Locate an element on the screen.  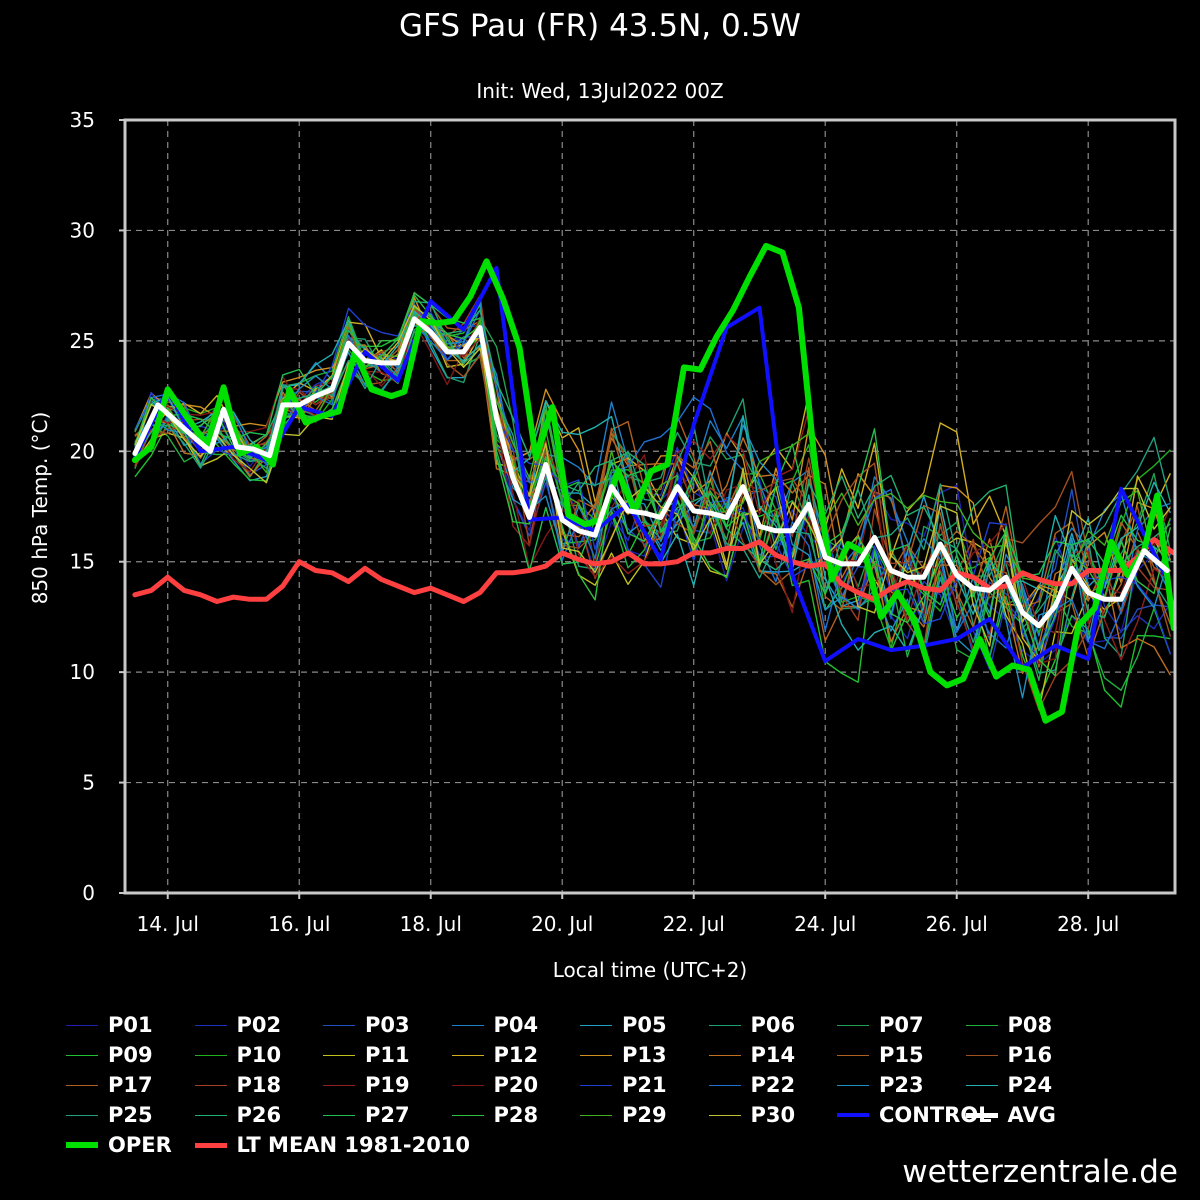
y-tick-label: 0 is located at coordinates (88, 893).